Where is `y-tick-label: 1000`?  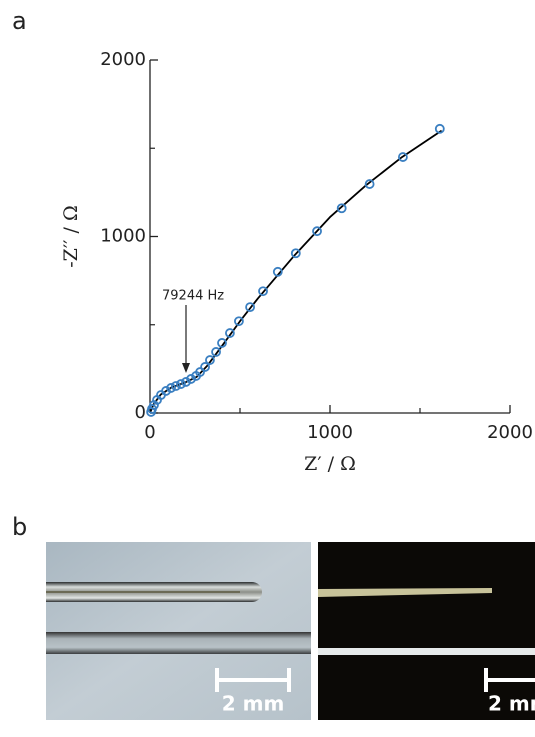
y-tick-label: 1000 is located at coordinates (123, 236).